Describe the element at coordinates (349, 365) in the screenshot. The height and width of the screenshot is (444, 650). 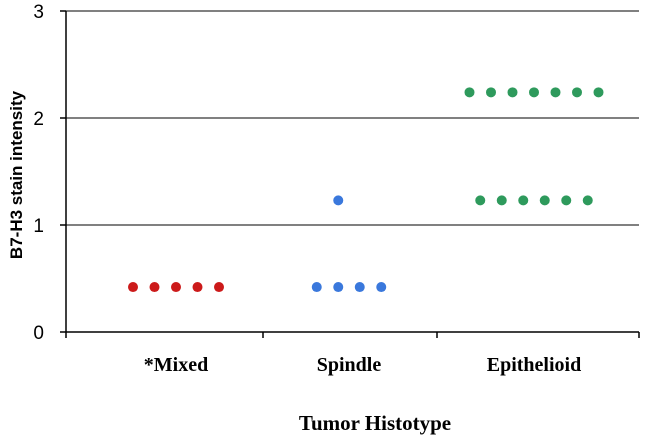
I see `x-tick-label-1: Spindle` at that location.